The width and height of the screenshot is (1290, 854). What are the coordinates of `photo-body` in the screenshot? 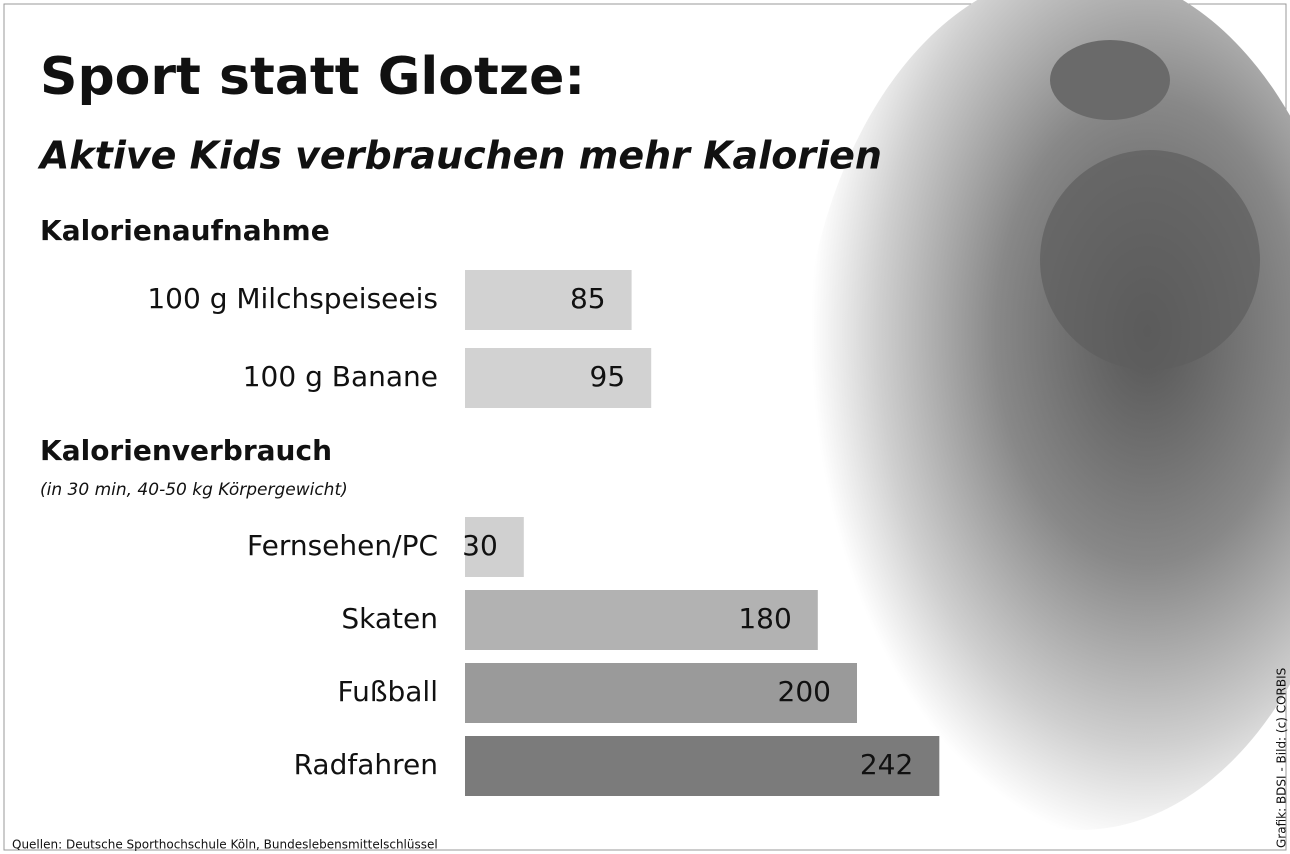 It's located at (1150, 260).